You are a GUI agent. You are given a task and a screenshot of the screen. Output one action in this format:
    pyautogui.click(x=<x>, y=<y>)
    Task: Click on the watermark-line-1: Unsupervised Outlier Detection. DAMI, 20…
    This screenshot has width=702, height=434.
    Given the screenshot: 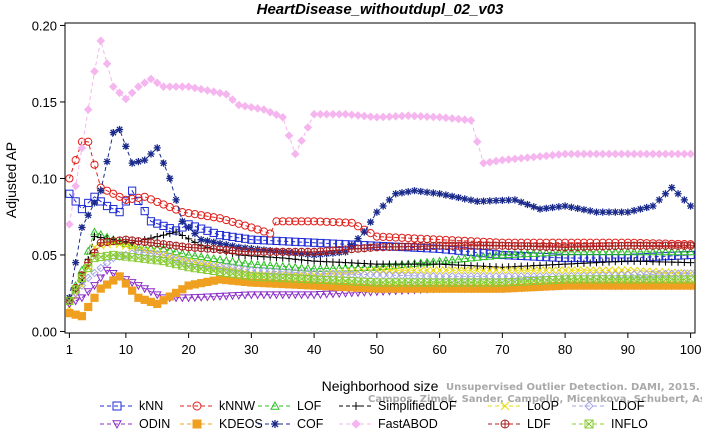 What is the action you would take?
    pyautogui.click(x=573, y=387)
    